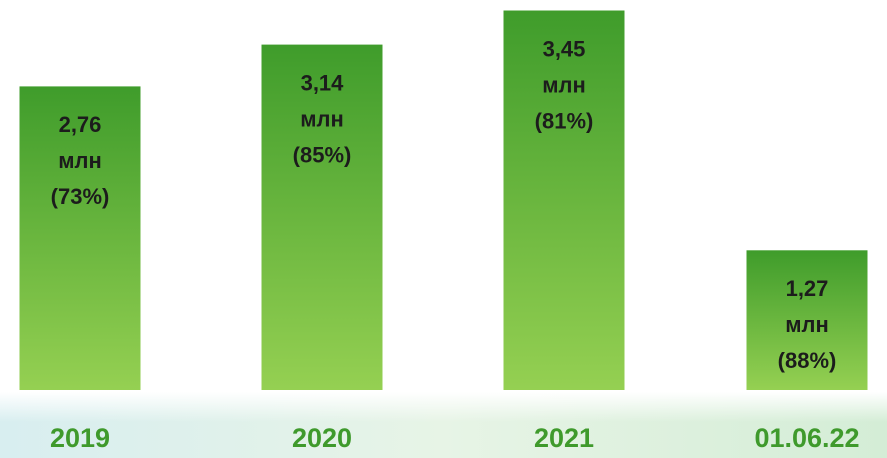 This screenshot has height=458, width=887. What do you see at coordinates (322, 154) in the screenshot?
I see `share-label: (85%)` at bounding box center [322, 154].